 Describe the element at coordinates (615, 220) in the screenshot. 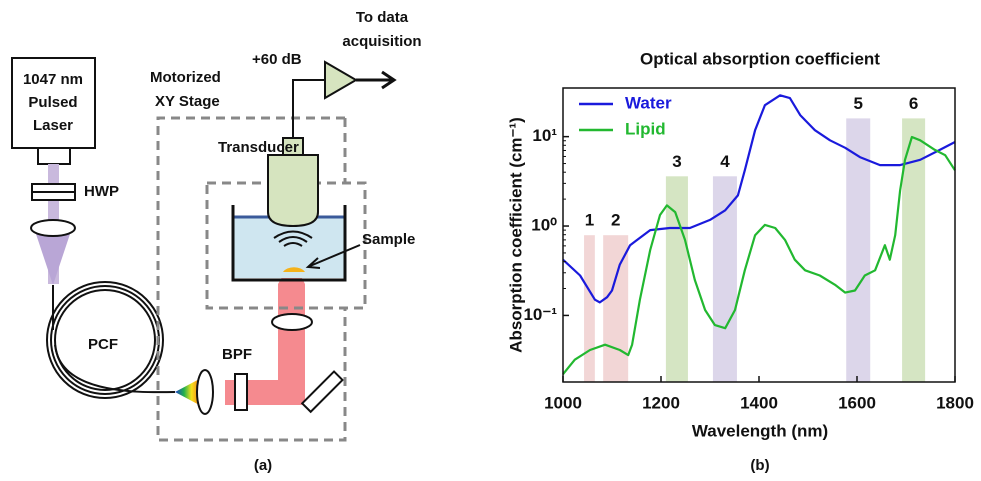

I see `band-label: 2` at that location.